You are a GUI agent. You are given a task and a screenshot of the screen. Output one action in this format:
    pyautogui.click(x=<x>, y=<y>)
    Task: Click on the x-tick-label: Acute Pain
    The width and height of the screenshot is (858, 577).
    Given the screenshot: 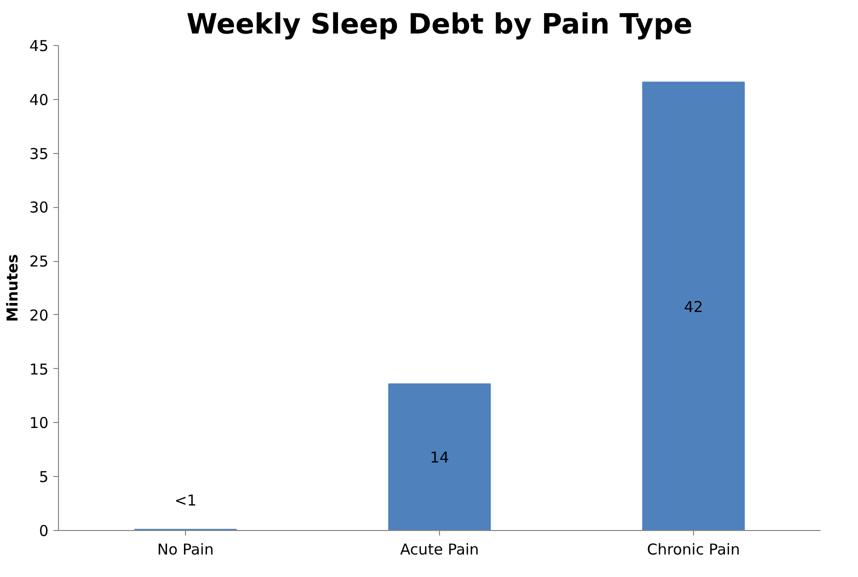 What is the action you would take?
    pyautogui.click(x=439, y=549)
    